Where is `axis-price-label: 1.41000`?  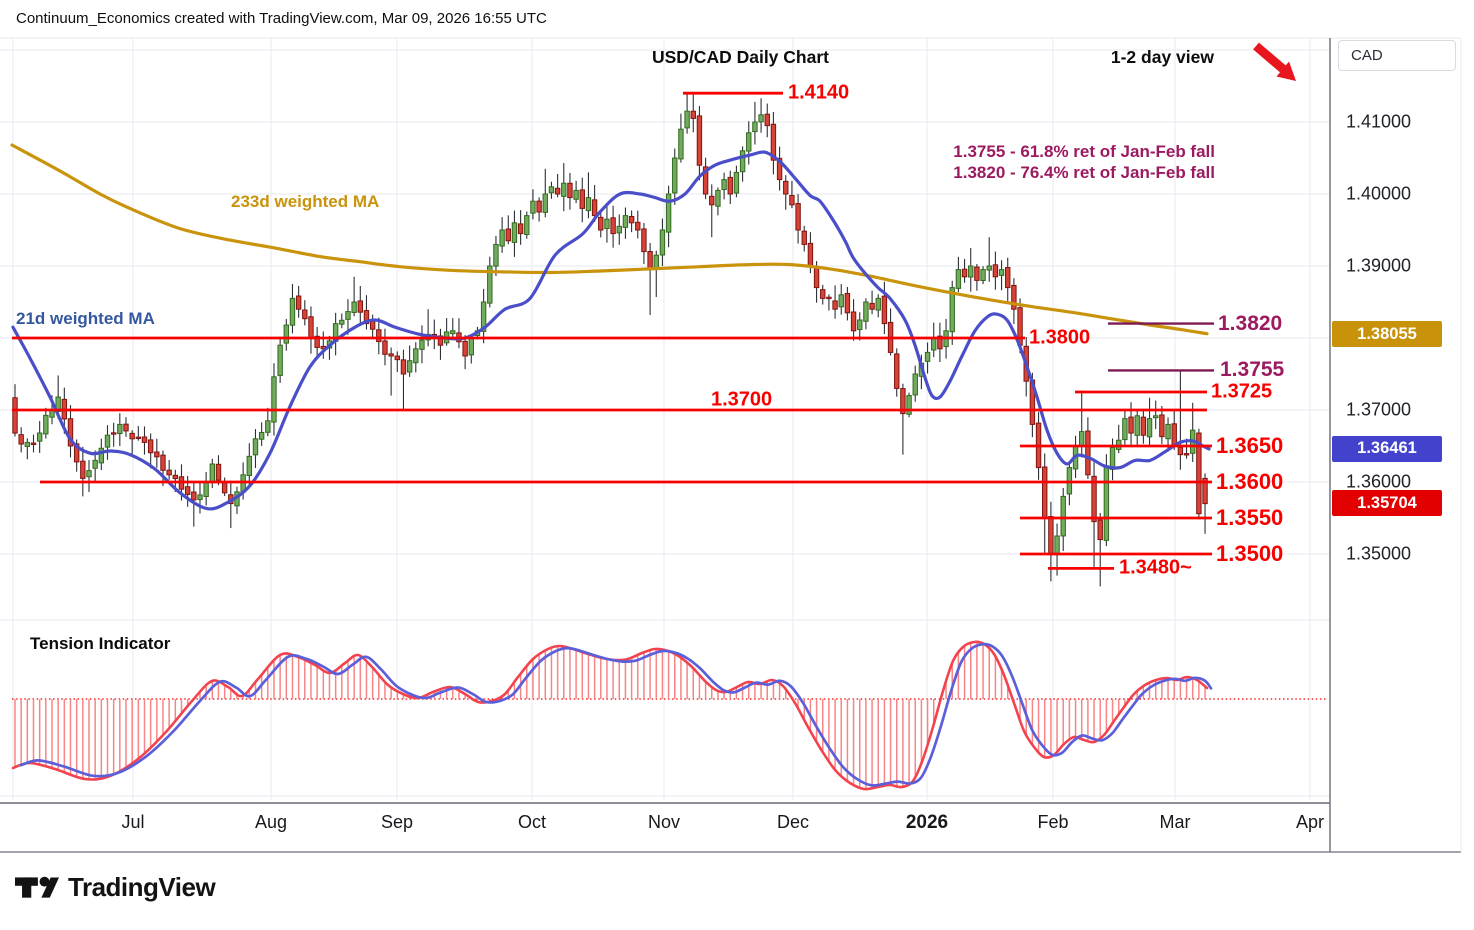
axis-price-label: 1.41000 is located at coordinates (1379, 121).